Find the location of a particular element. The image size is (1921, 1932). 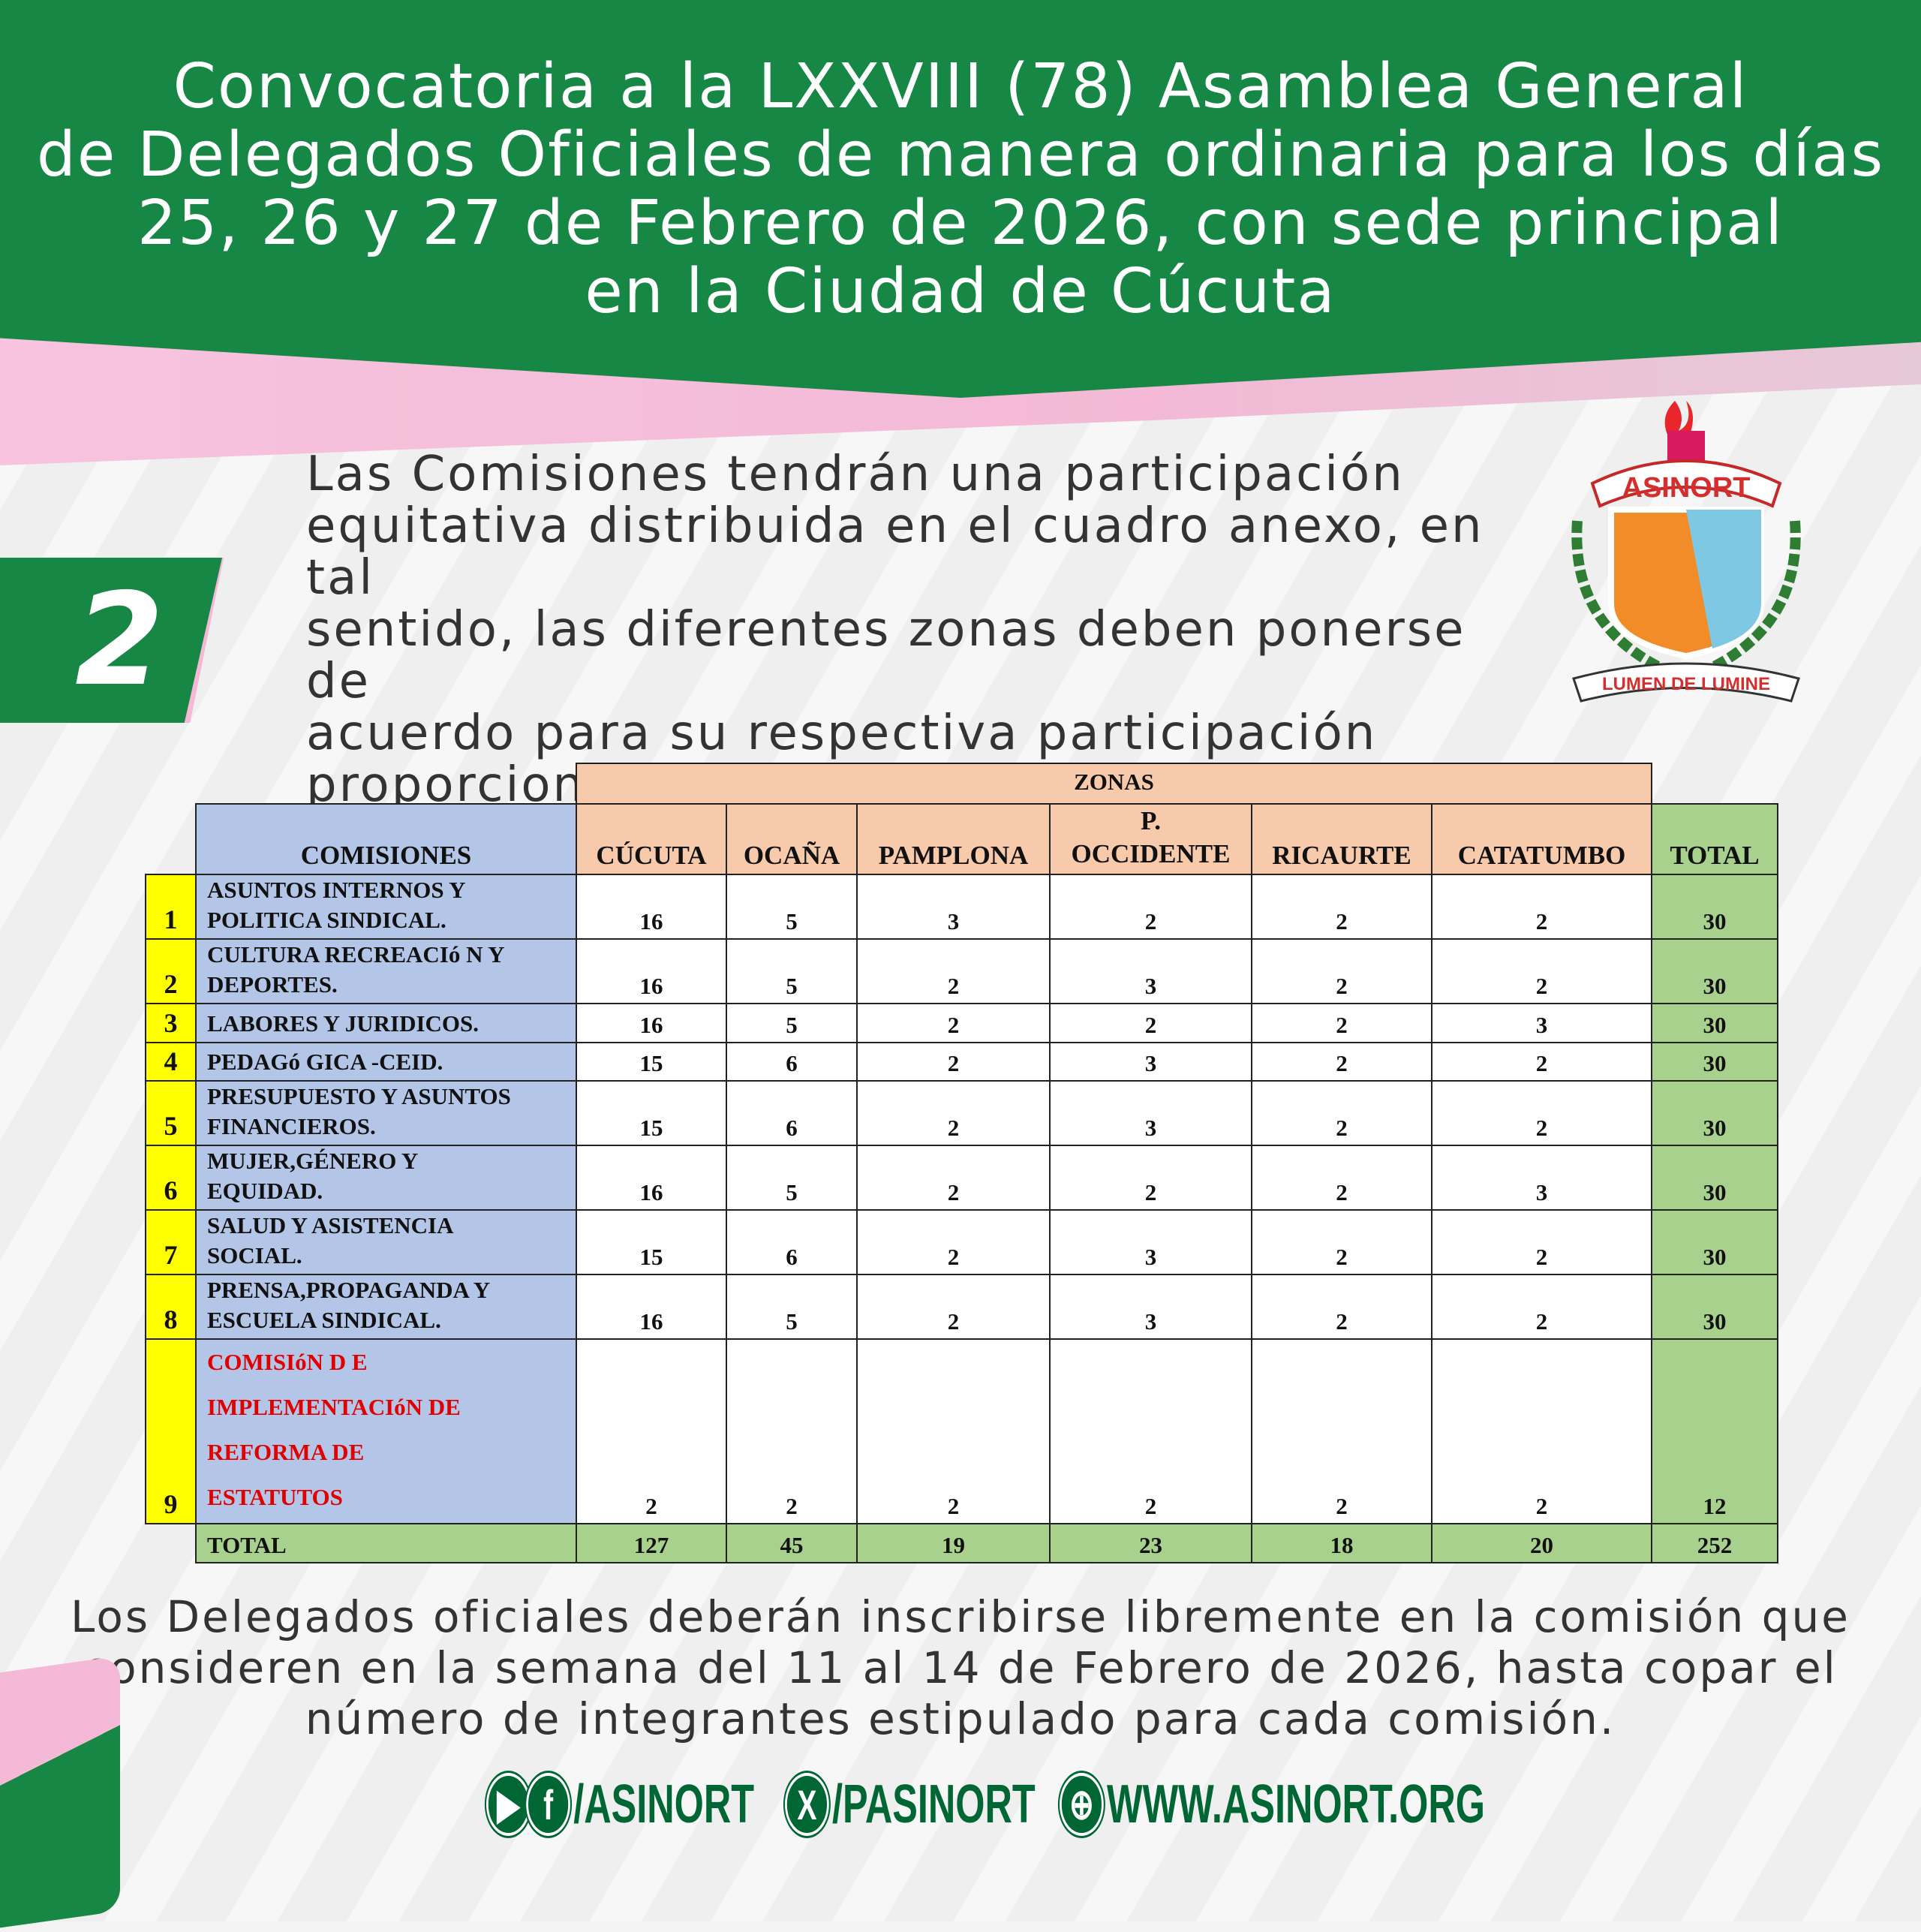

table-row: 3 LABORES Y JURIDICOS. 16 5 2 2 2 3 30 is located at coordinates (961, 1023).